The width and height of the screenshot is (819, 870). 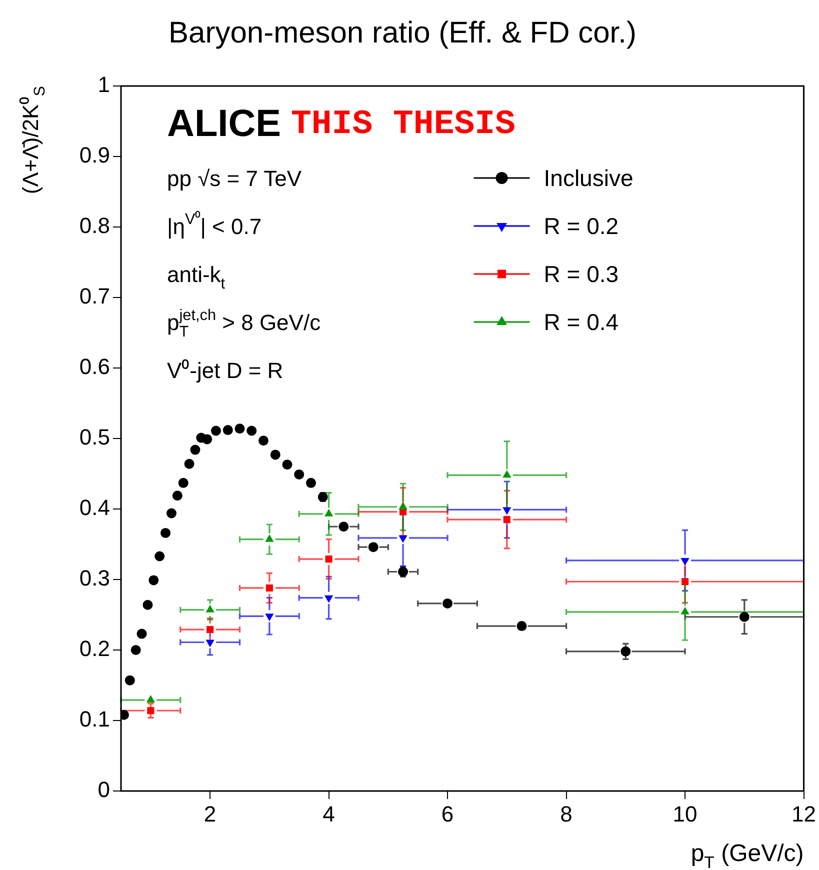 I want to click on y-tick-label: 0.6, so click(x=94, y=367).